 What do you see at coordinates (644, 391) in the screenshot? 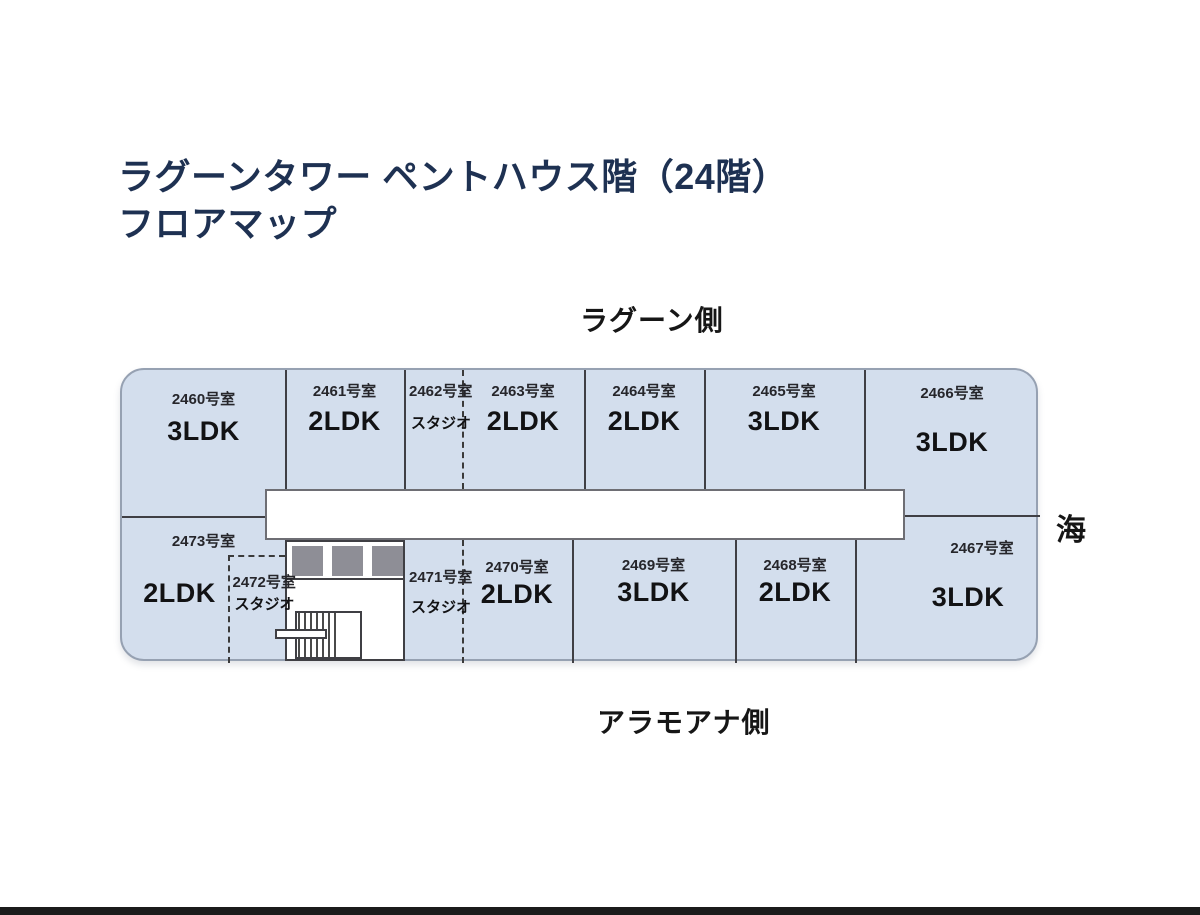
I see `room-2464-number: 2464号室` at bounding box center [644, 391].